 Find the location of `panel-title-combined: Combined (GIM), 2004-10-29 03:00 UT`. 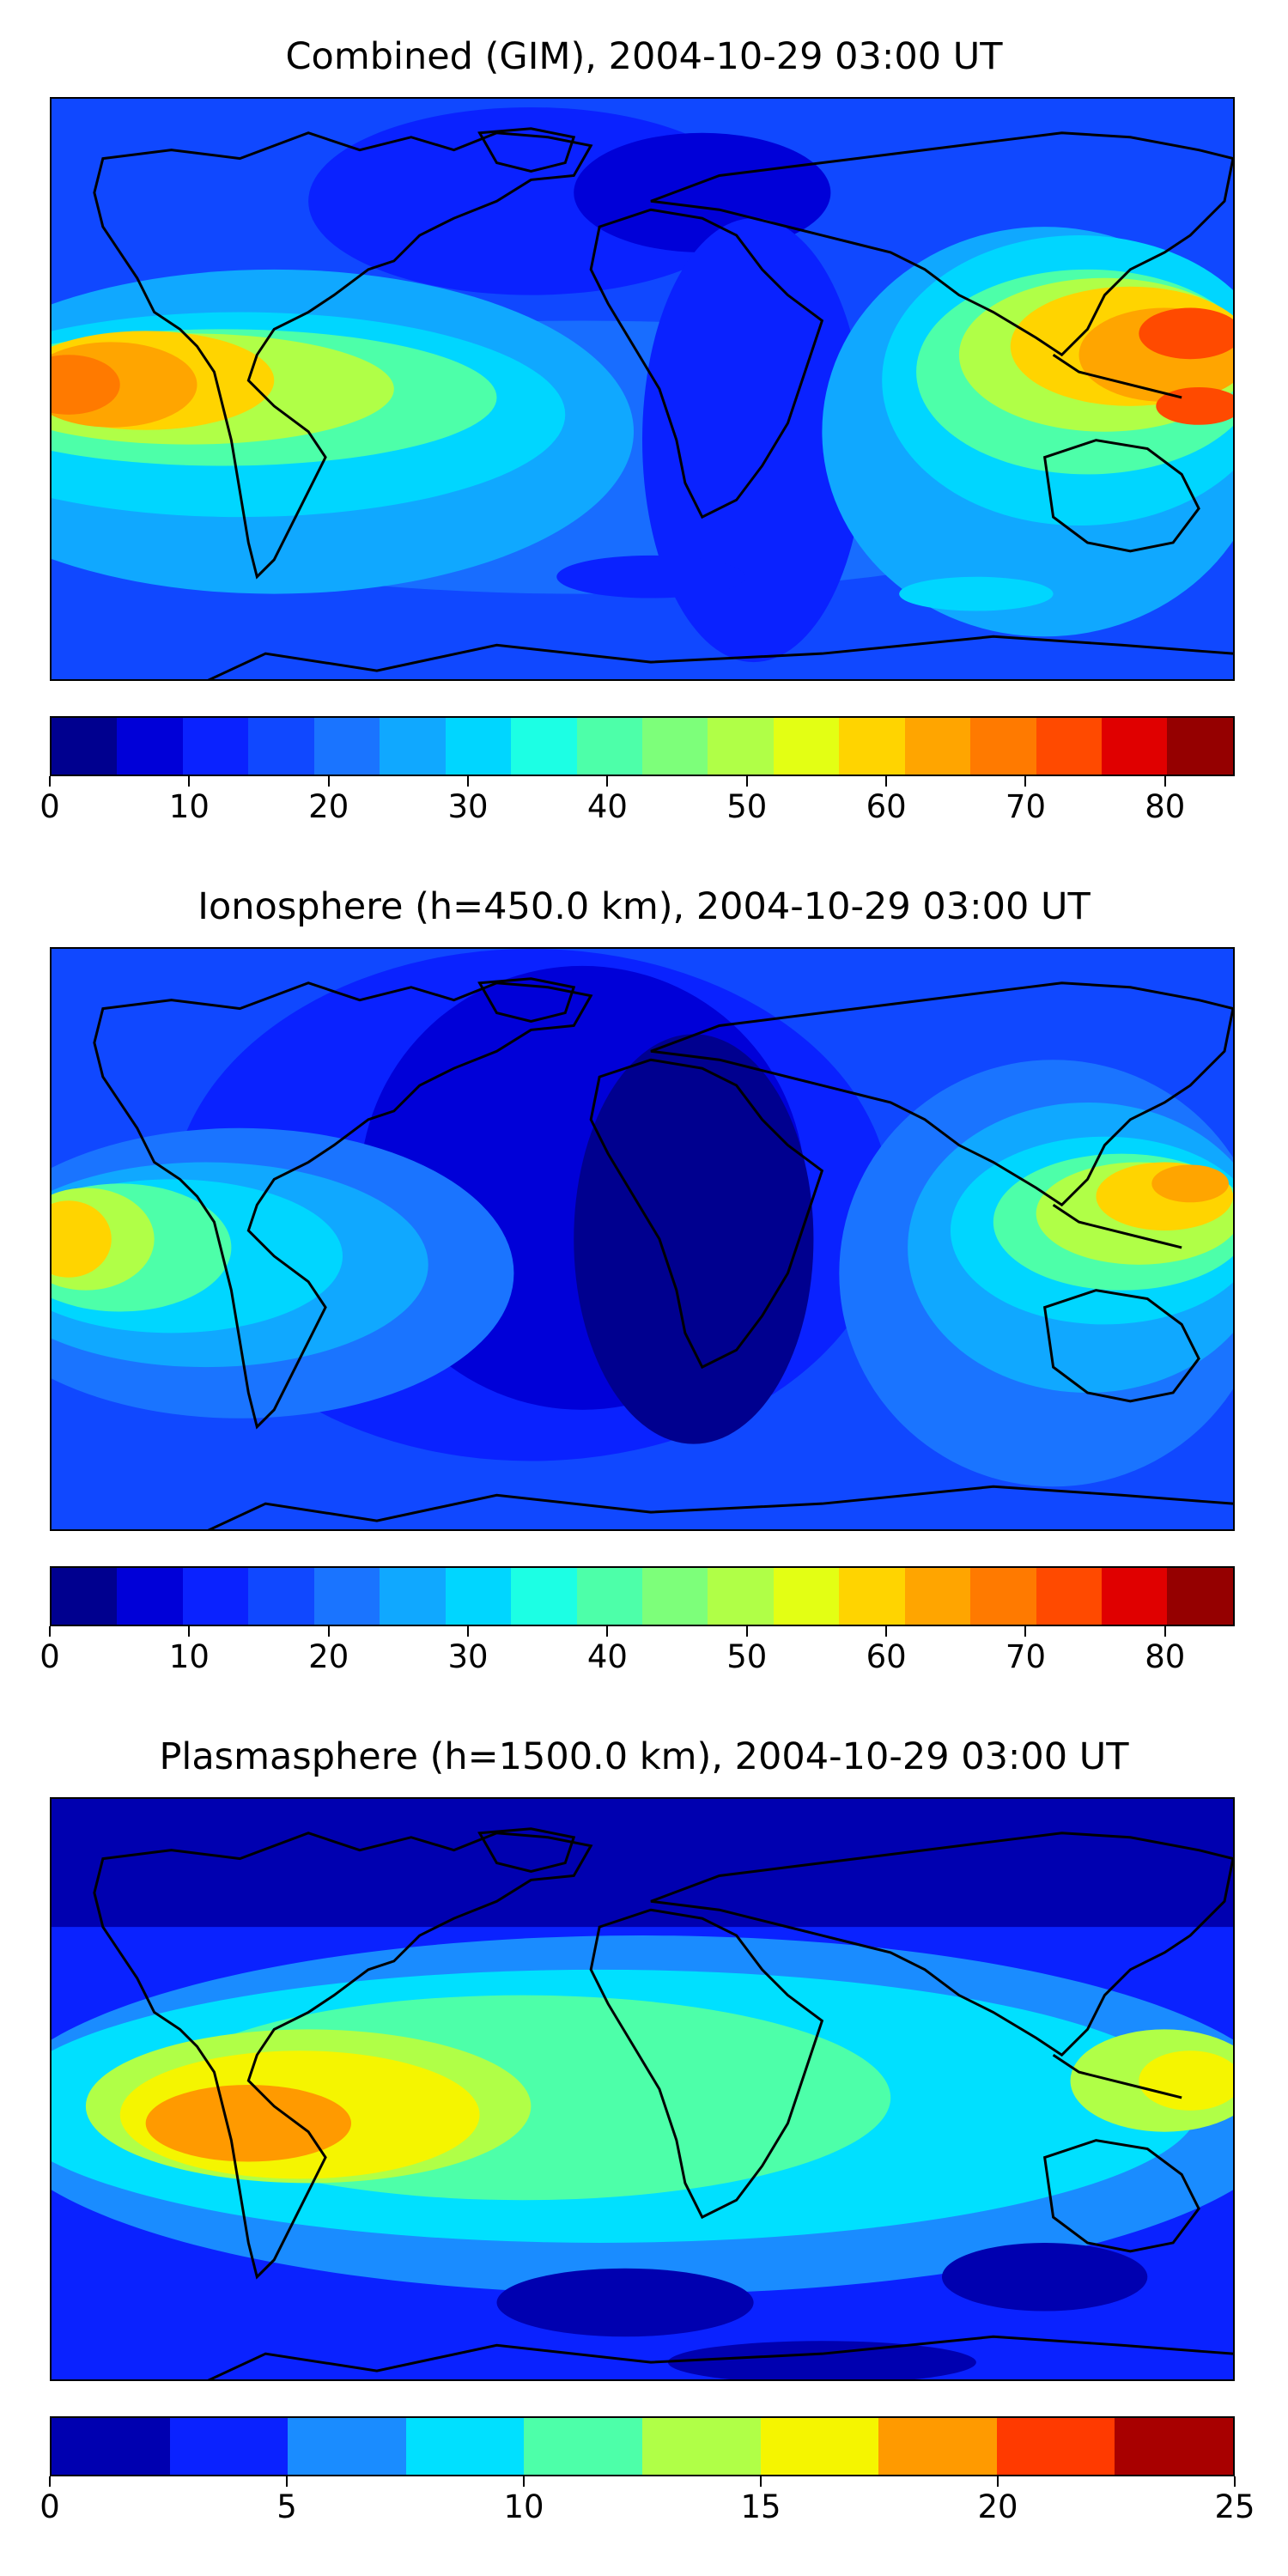

panel-title-combined: Combined (GIM), 2004-10-29 03:00 UT is located at coordinates (644, 56).